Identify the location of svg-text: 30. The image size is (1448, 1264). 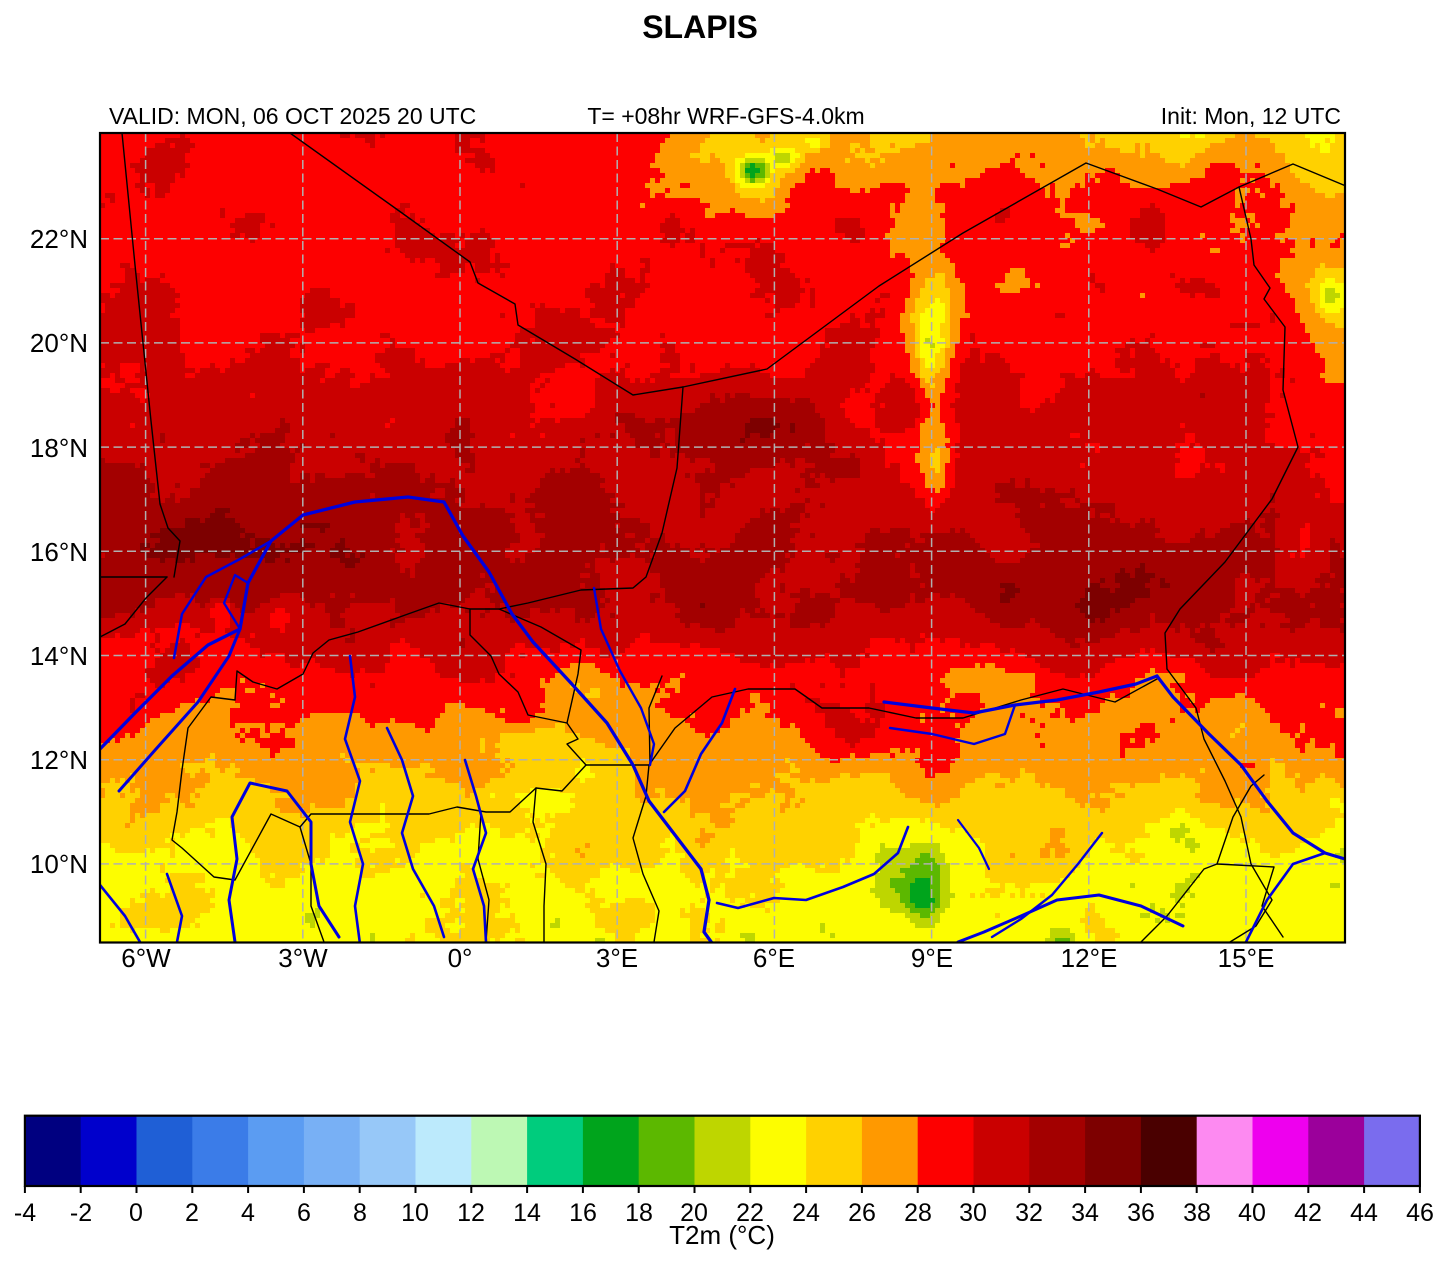
(973, 1213).